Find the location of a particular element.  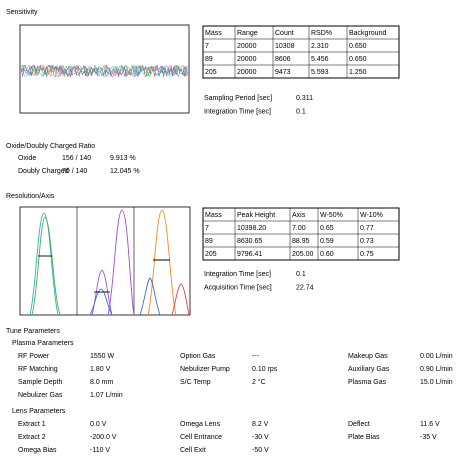

param-value: 22.74 is located at coordinates (305, 287).